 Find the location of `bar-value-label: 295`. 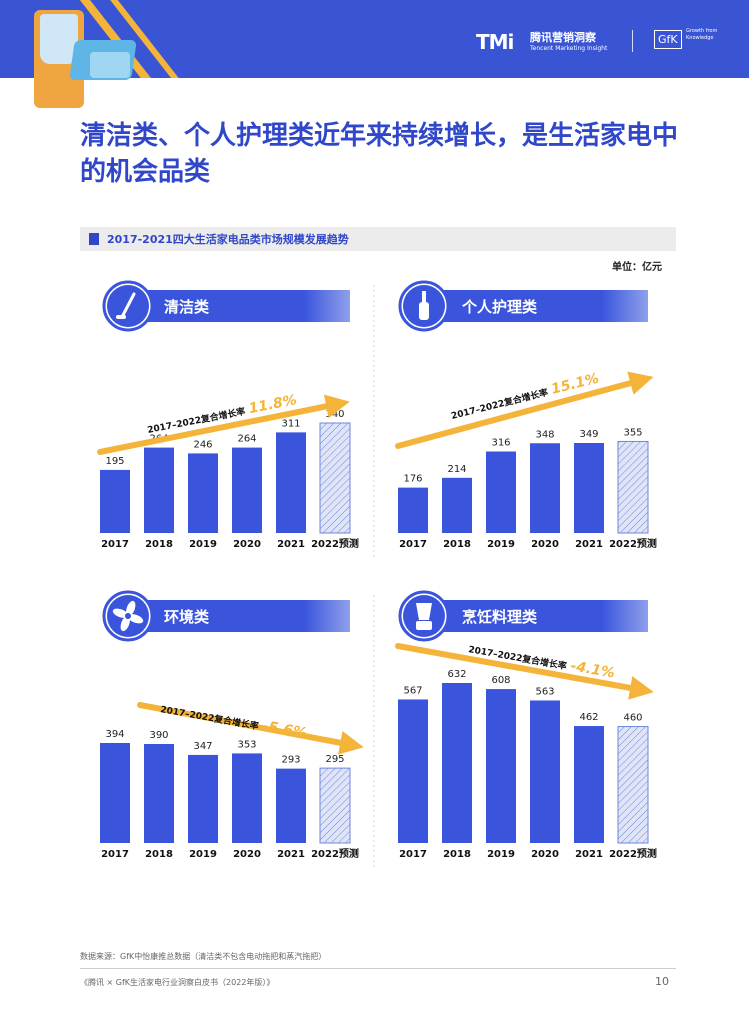

bar-value-label: 295 is located at coordinates (334, 759).